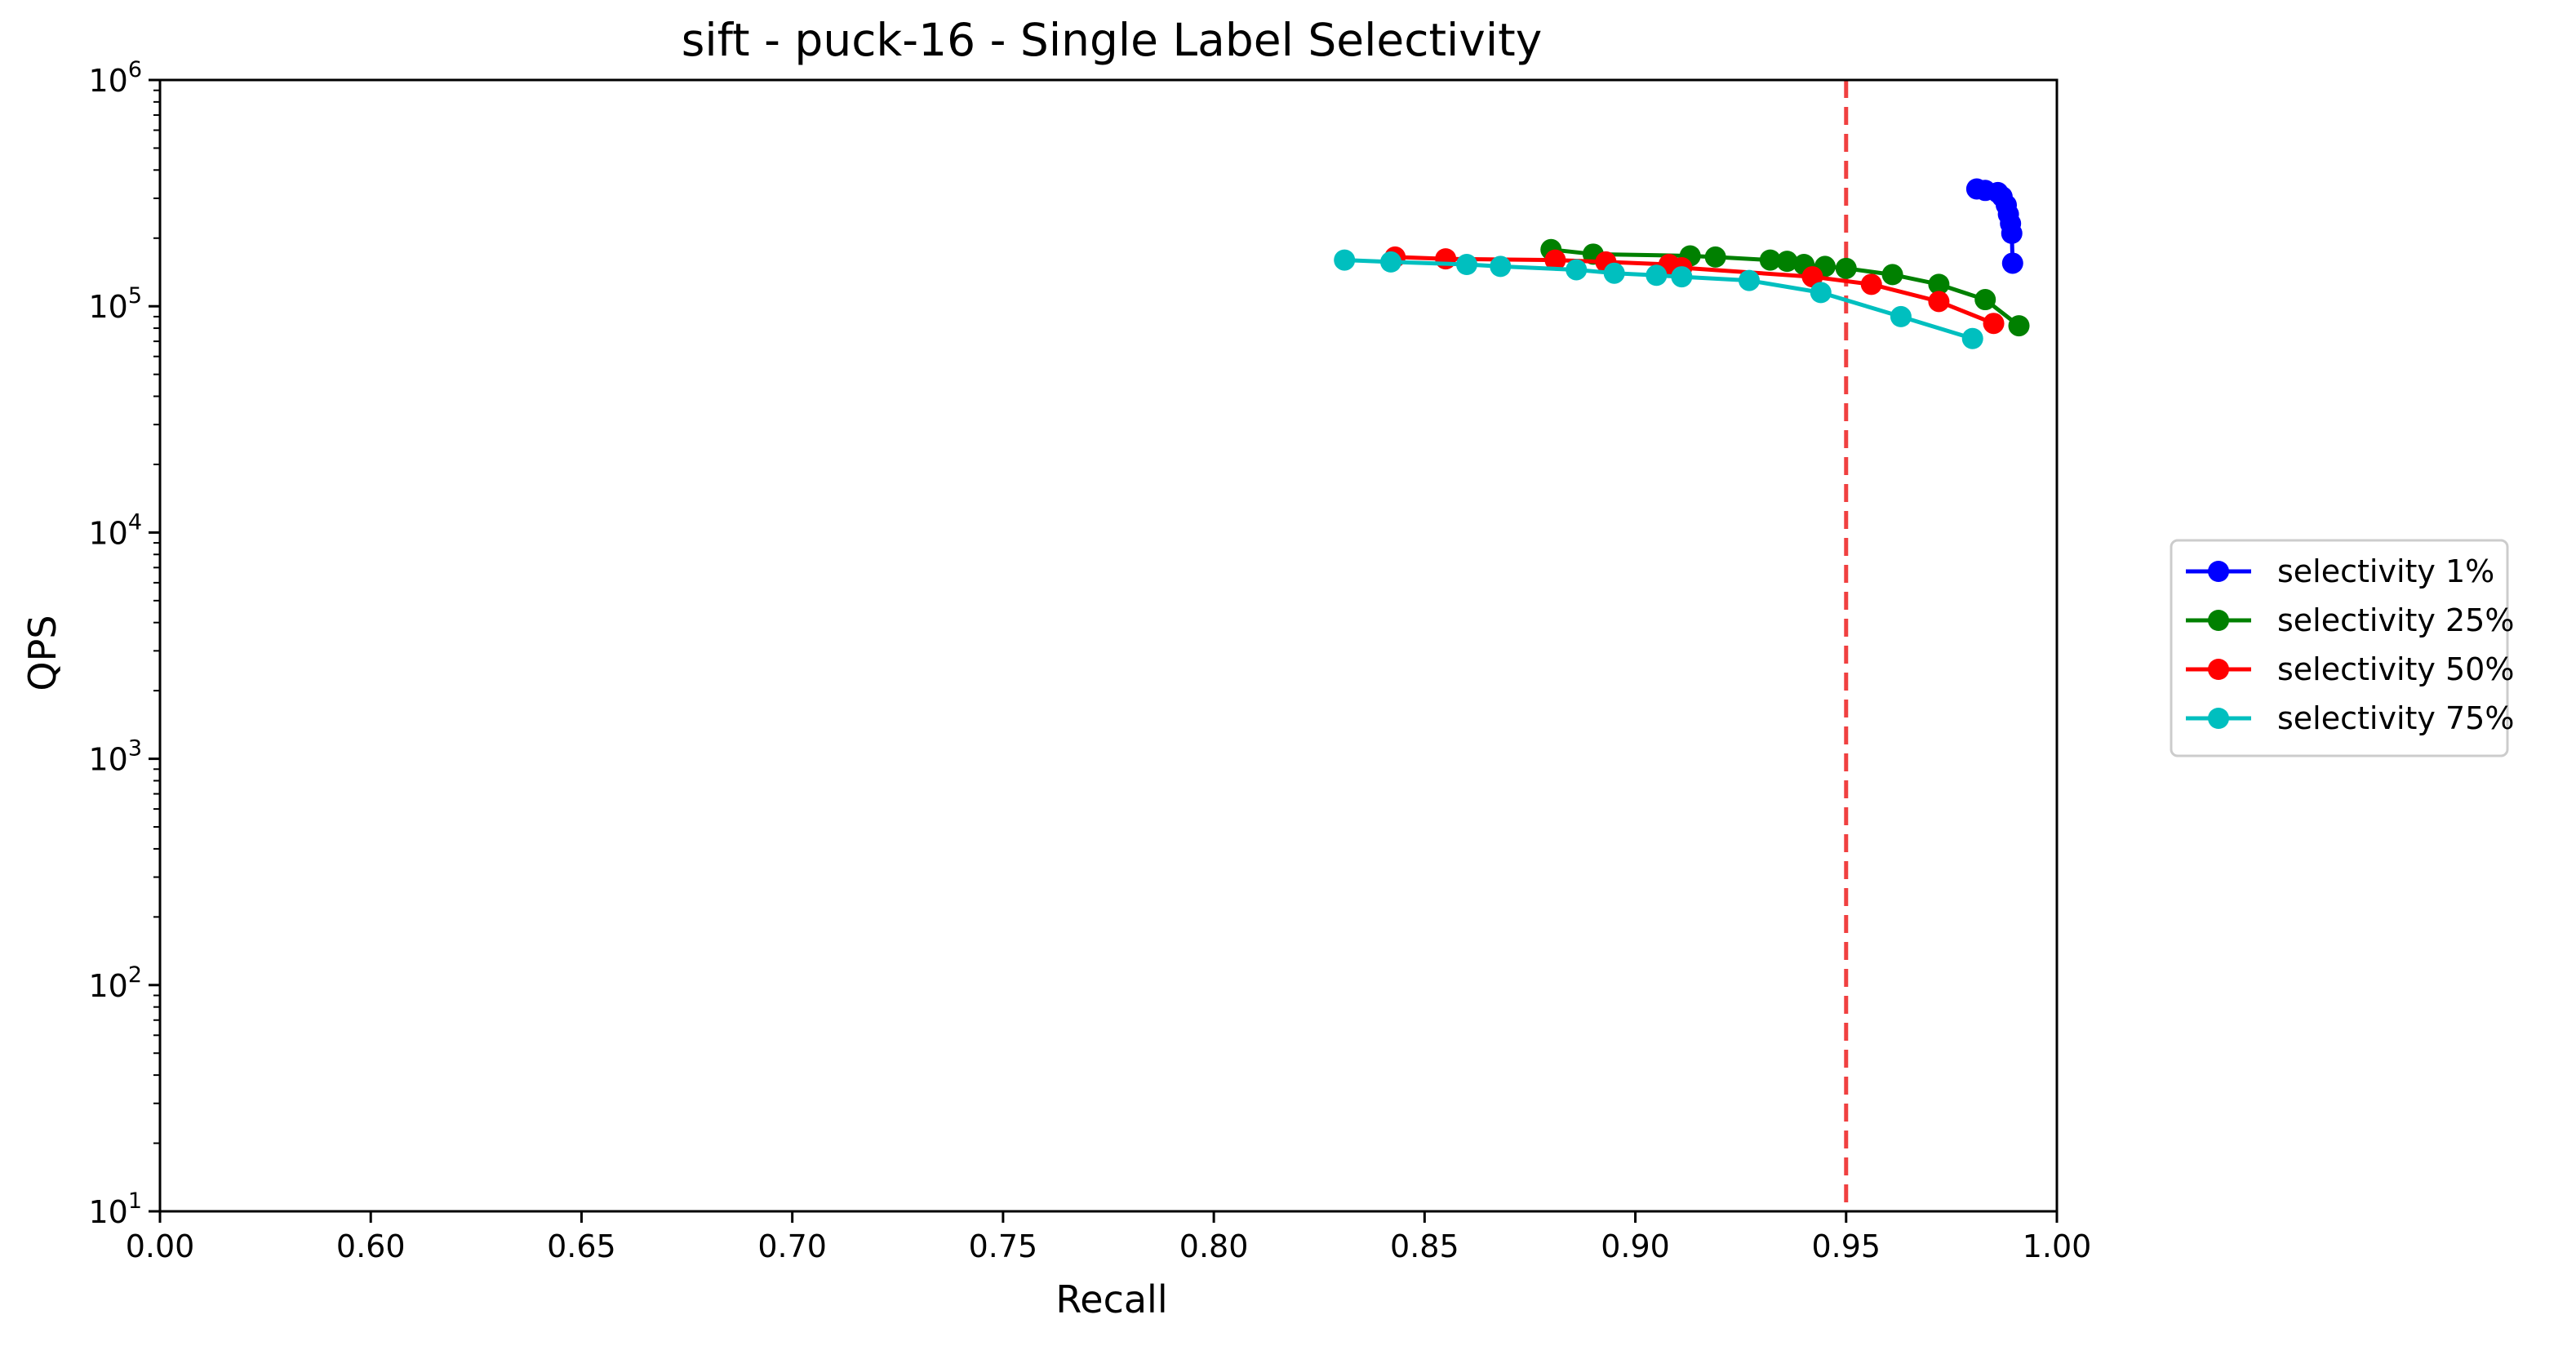 The height and width of the screenshot is (1346, 2576). What do you see at coordinates (160, 1246) in the screenshot?
I see `x-tick-label: 0.00` at bounding box center [160, 1246].